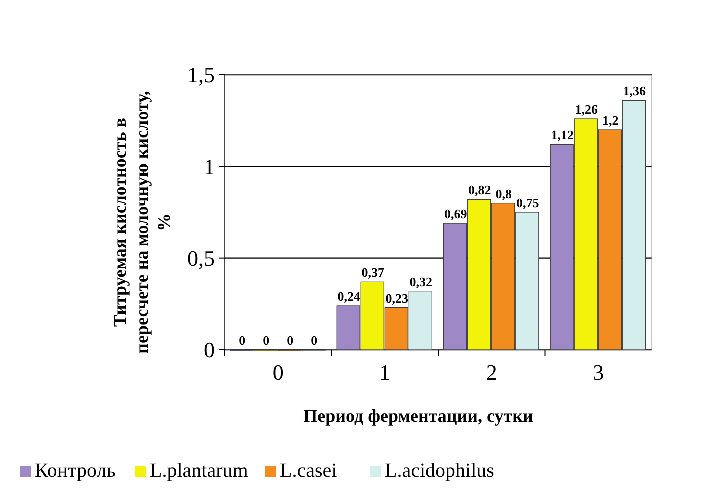  Describe the element at coordinates (586, 109) in the screenshot. I see `data-label: 1,26` at that location.